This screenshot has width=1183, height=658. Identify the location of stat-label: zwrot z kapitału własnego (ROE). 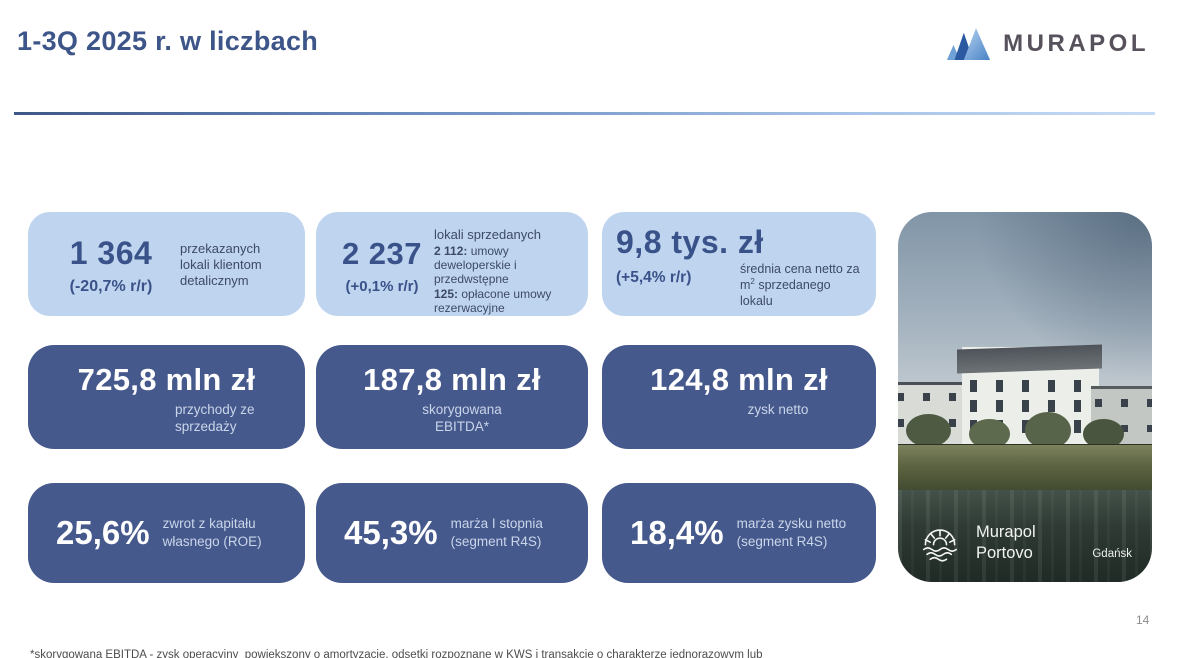
(212, 532).